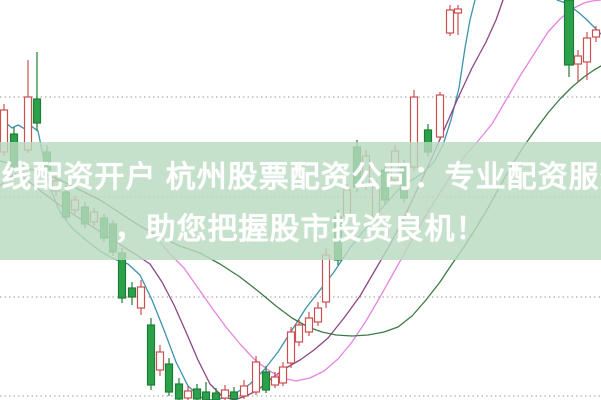 Image resolution: width=601 pixels, height=400 pixels. Describe the element at coordinates (300, 229) in the screenshot. I see `banner-line-2: ，助您把握股市投资良机！` at that location.